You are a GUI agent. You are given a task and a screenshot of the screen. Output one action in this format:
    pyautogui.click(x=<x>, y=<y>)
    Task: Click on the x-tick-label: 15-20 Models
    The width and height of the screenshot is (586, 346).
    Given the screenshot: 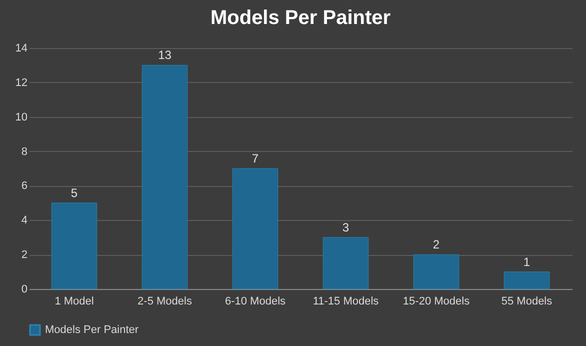 What is the action you would take?
    pyautogui.click(x=436, y=302)
    